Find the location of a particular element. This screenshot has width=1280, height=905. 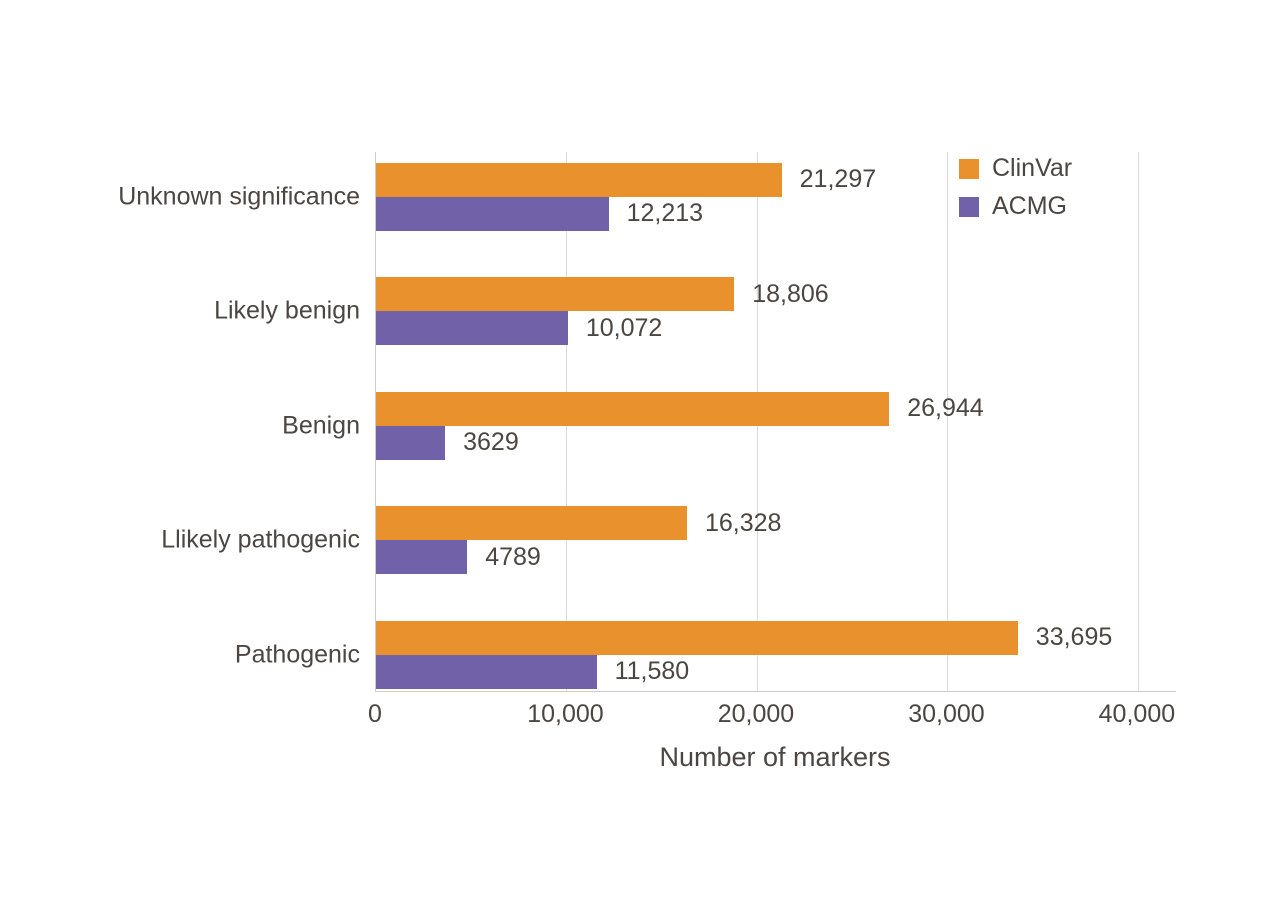

category-label: Llikely pathogenic is located at coordinates (260, 539).